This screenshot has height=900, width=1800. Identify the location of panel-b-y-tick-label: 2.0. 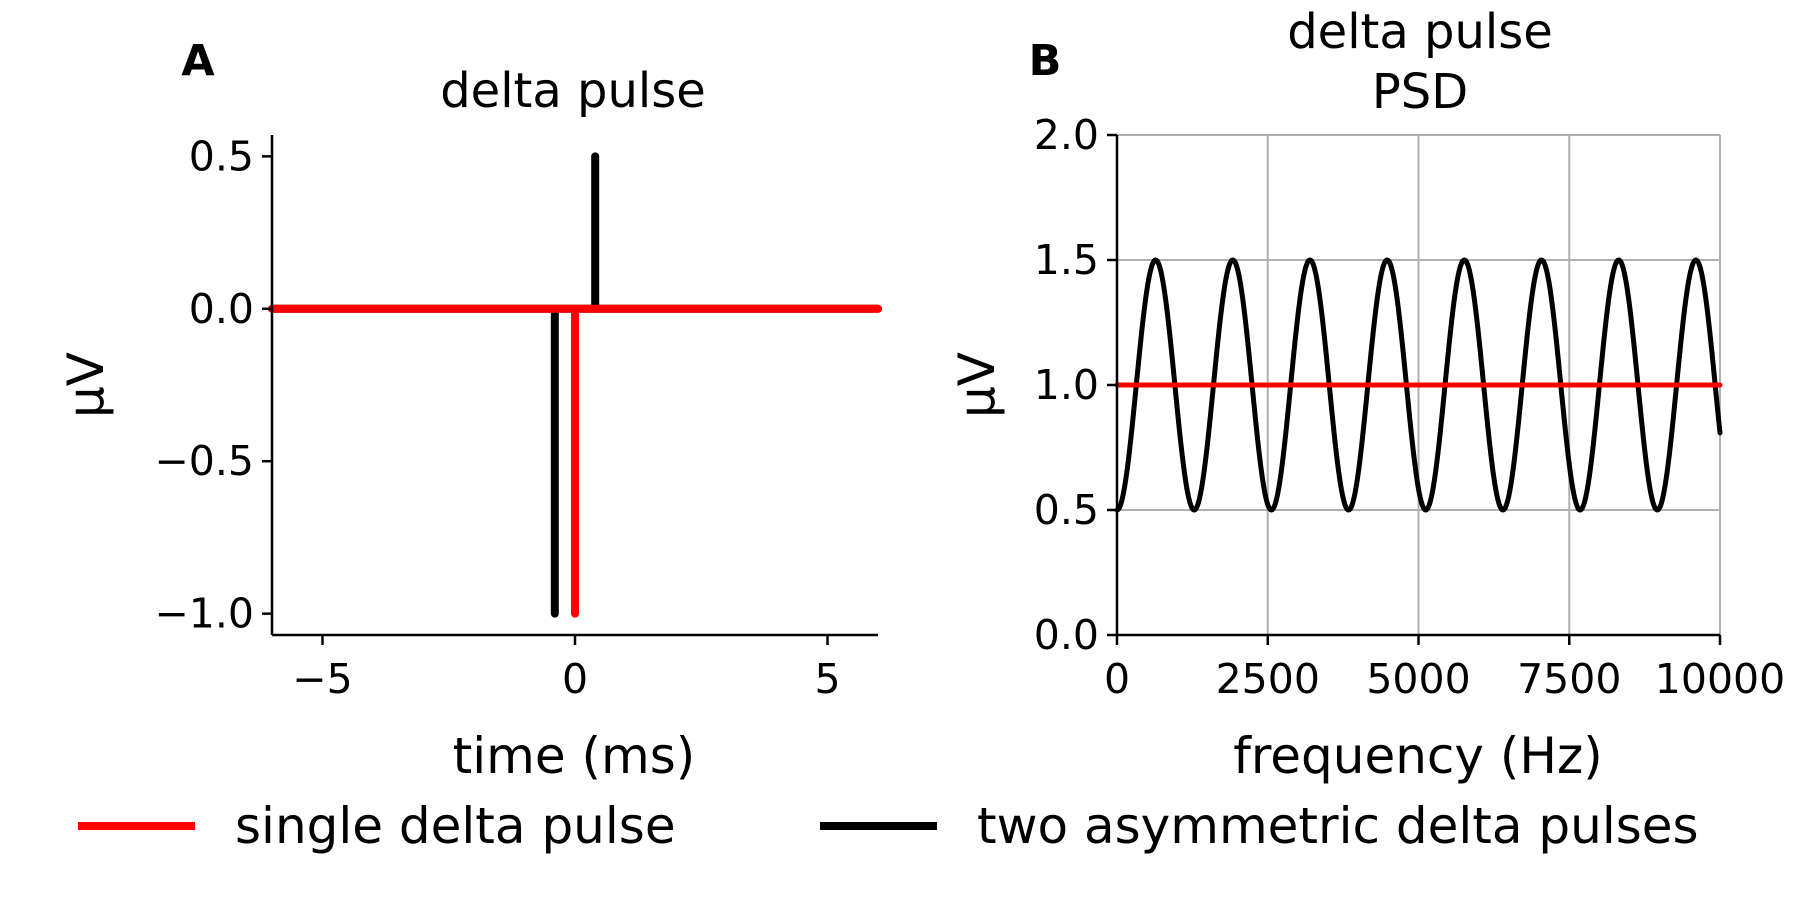
(1066, 135).